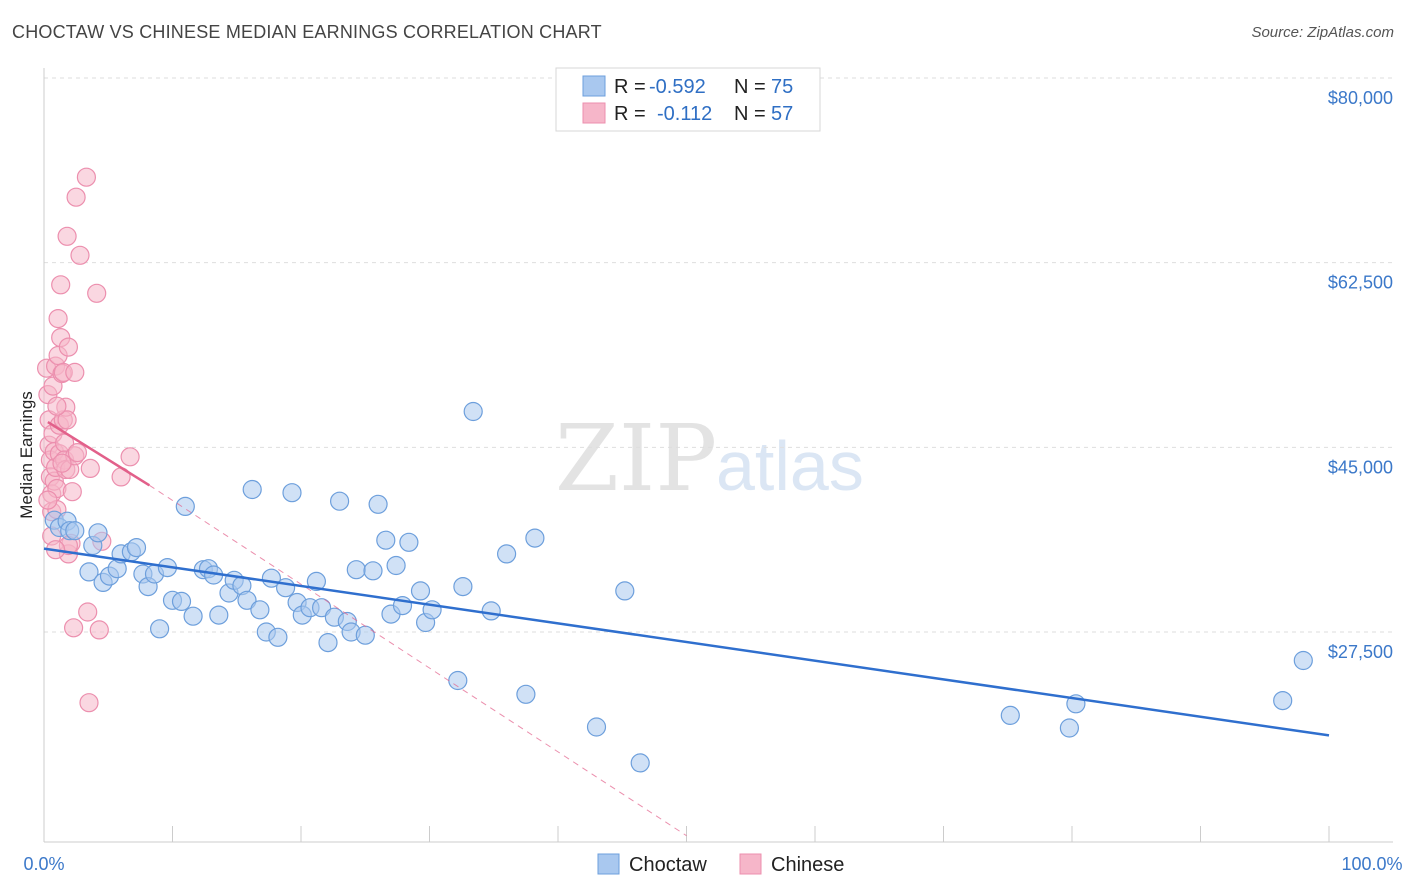 The width and height of the screenshot is (1406, 892). Describe the element at coordinates (1322, 32) in the screenshot. I see `chart-source: Source: ZipAtlas.com` at that location.